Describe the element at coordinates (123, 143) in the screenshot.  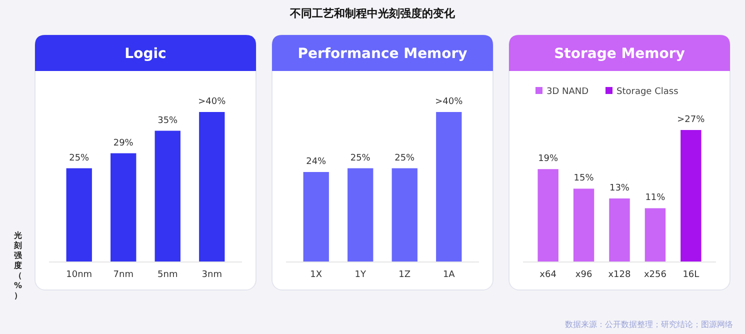
I see `data-label: 29%` at that location.